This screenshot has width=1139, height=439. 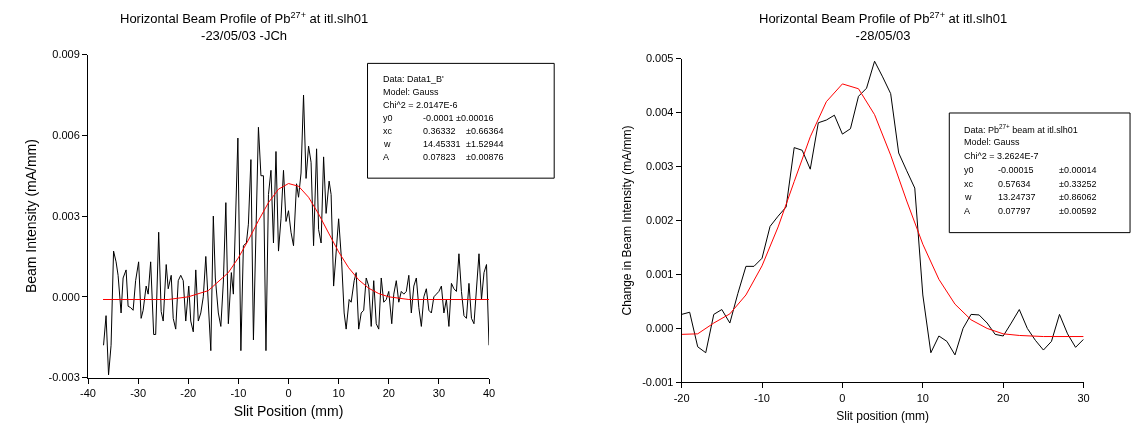 What do you see at coordinates (296, 242) in the screenshot?
I see `line-series` at bounding box center [296, 242].